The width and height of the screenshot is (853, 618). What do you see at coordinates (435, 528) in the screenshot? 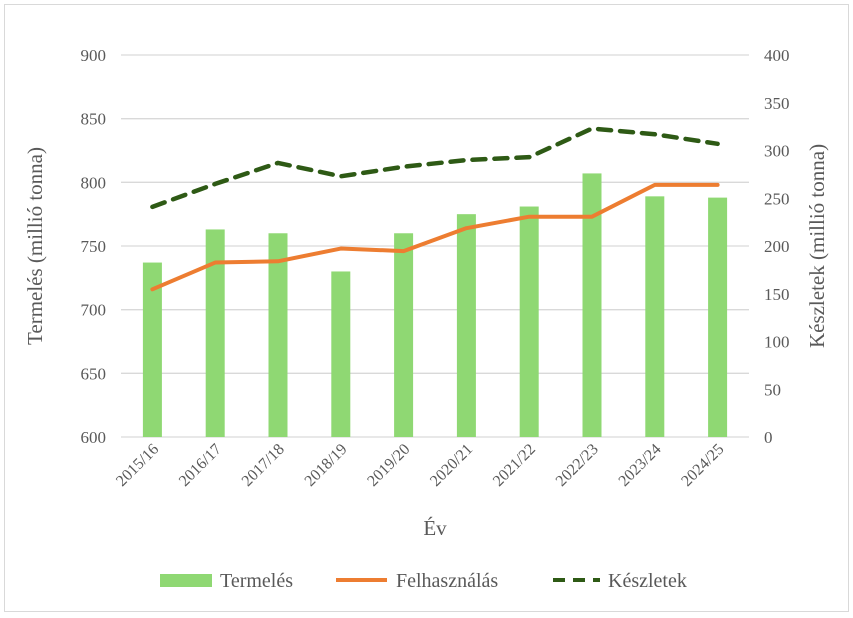
I see `x-axis-title: Év` at bounding box center [435, 528].